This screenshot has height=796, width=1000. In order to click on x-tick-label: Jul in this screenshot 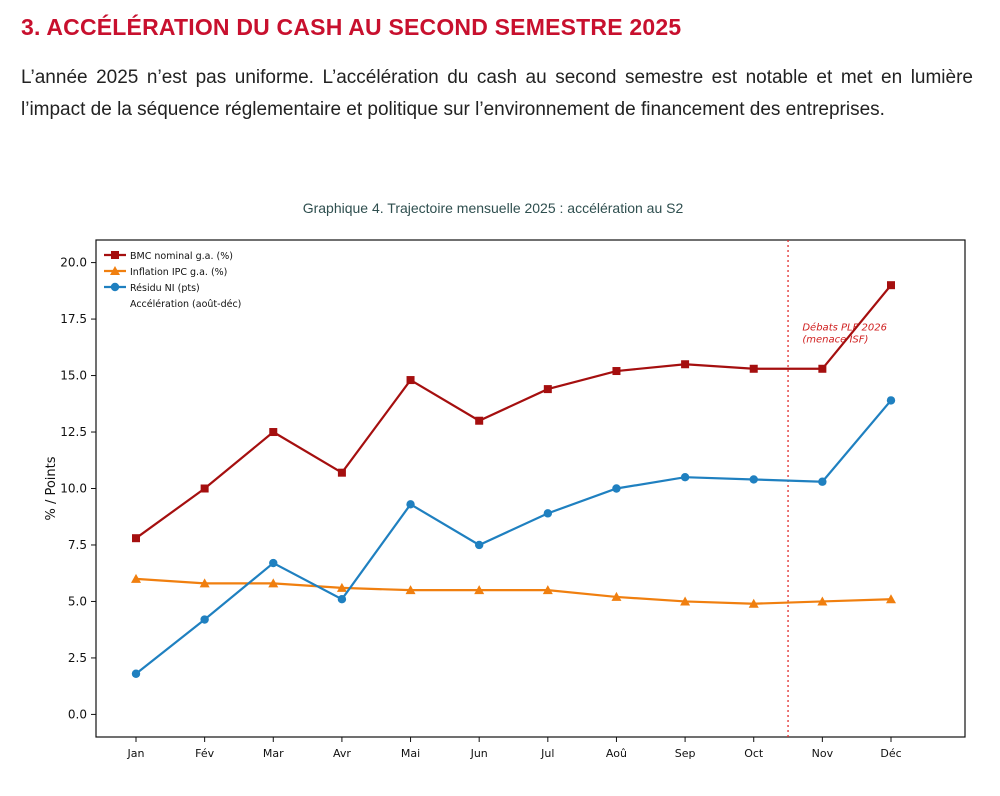, I will do `click(547, 753)`.